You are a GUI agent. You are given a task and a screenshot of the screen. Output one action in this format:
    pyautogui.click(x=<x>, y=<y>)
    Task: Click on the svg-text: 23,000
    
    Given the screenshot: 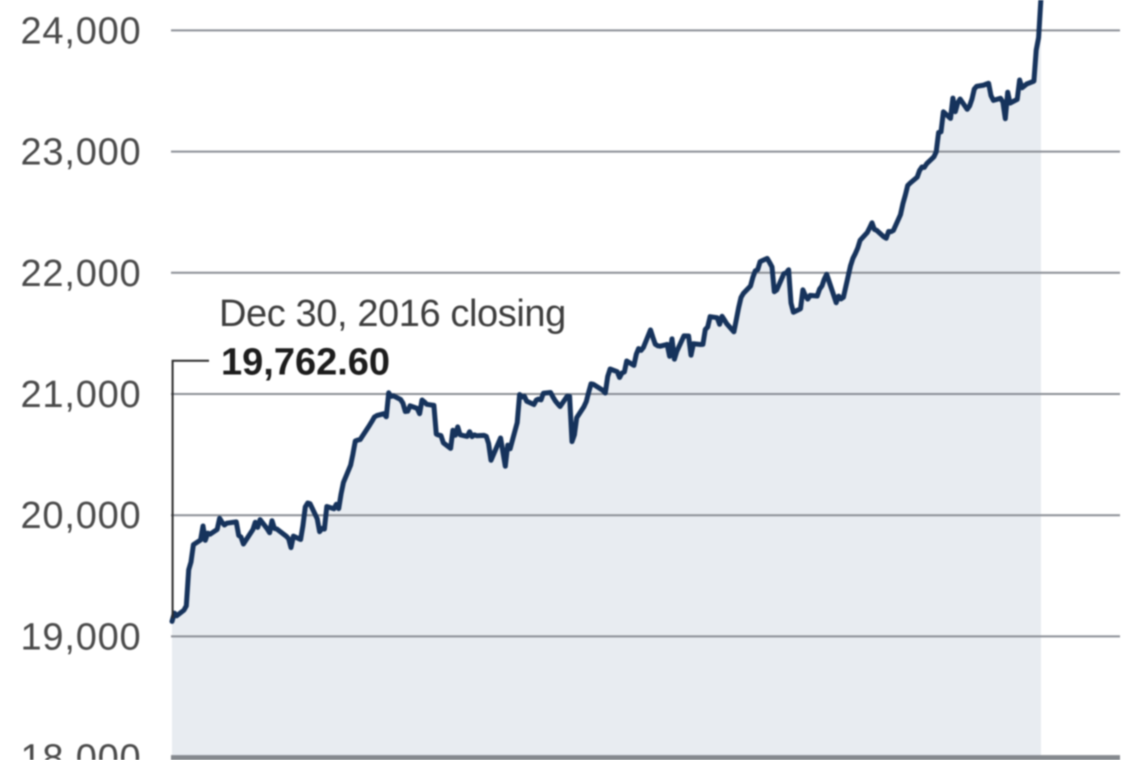 What is the action you would take?
    pyautogui.click(x=80, y=153)
    